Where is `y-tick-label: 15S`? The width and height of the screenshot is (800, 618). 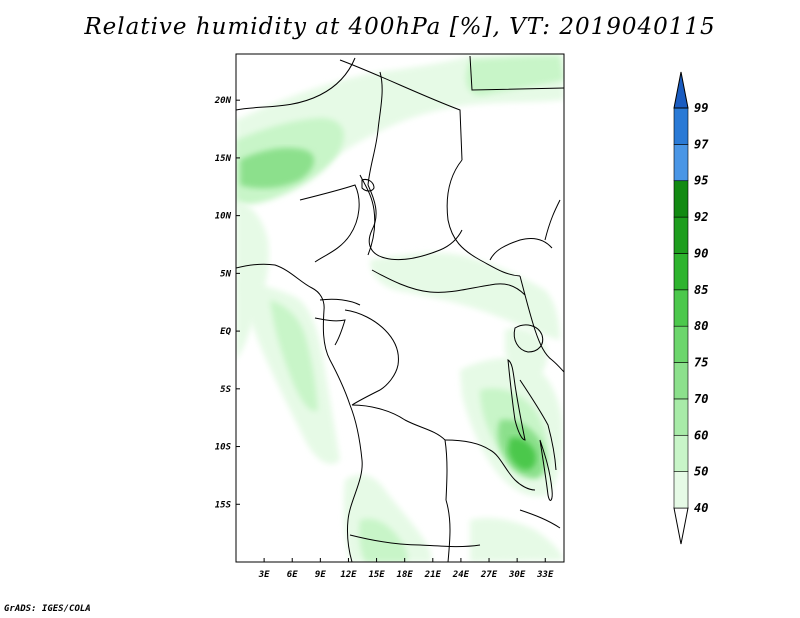 y-tick-label: 15S is located at coordinates (223, 505).